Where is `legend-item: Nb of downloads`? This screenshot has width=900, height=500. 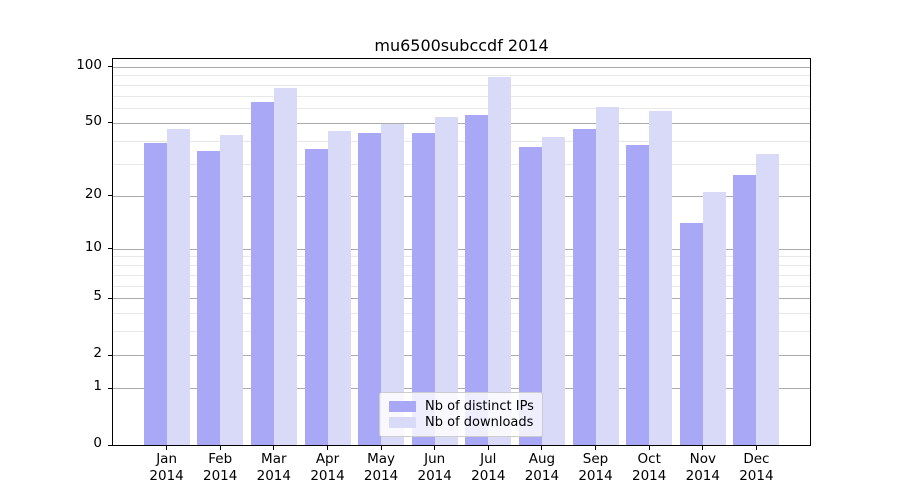 legend-item: Nb of downloads is located at coordinates (461, 422).